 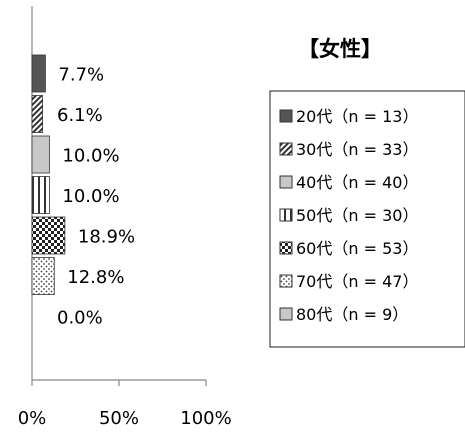 I want to click on legend-label-2: 30代（n = 33）, so click(x=357, y=149).